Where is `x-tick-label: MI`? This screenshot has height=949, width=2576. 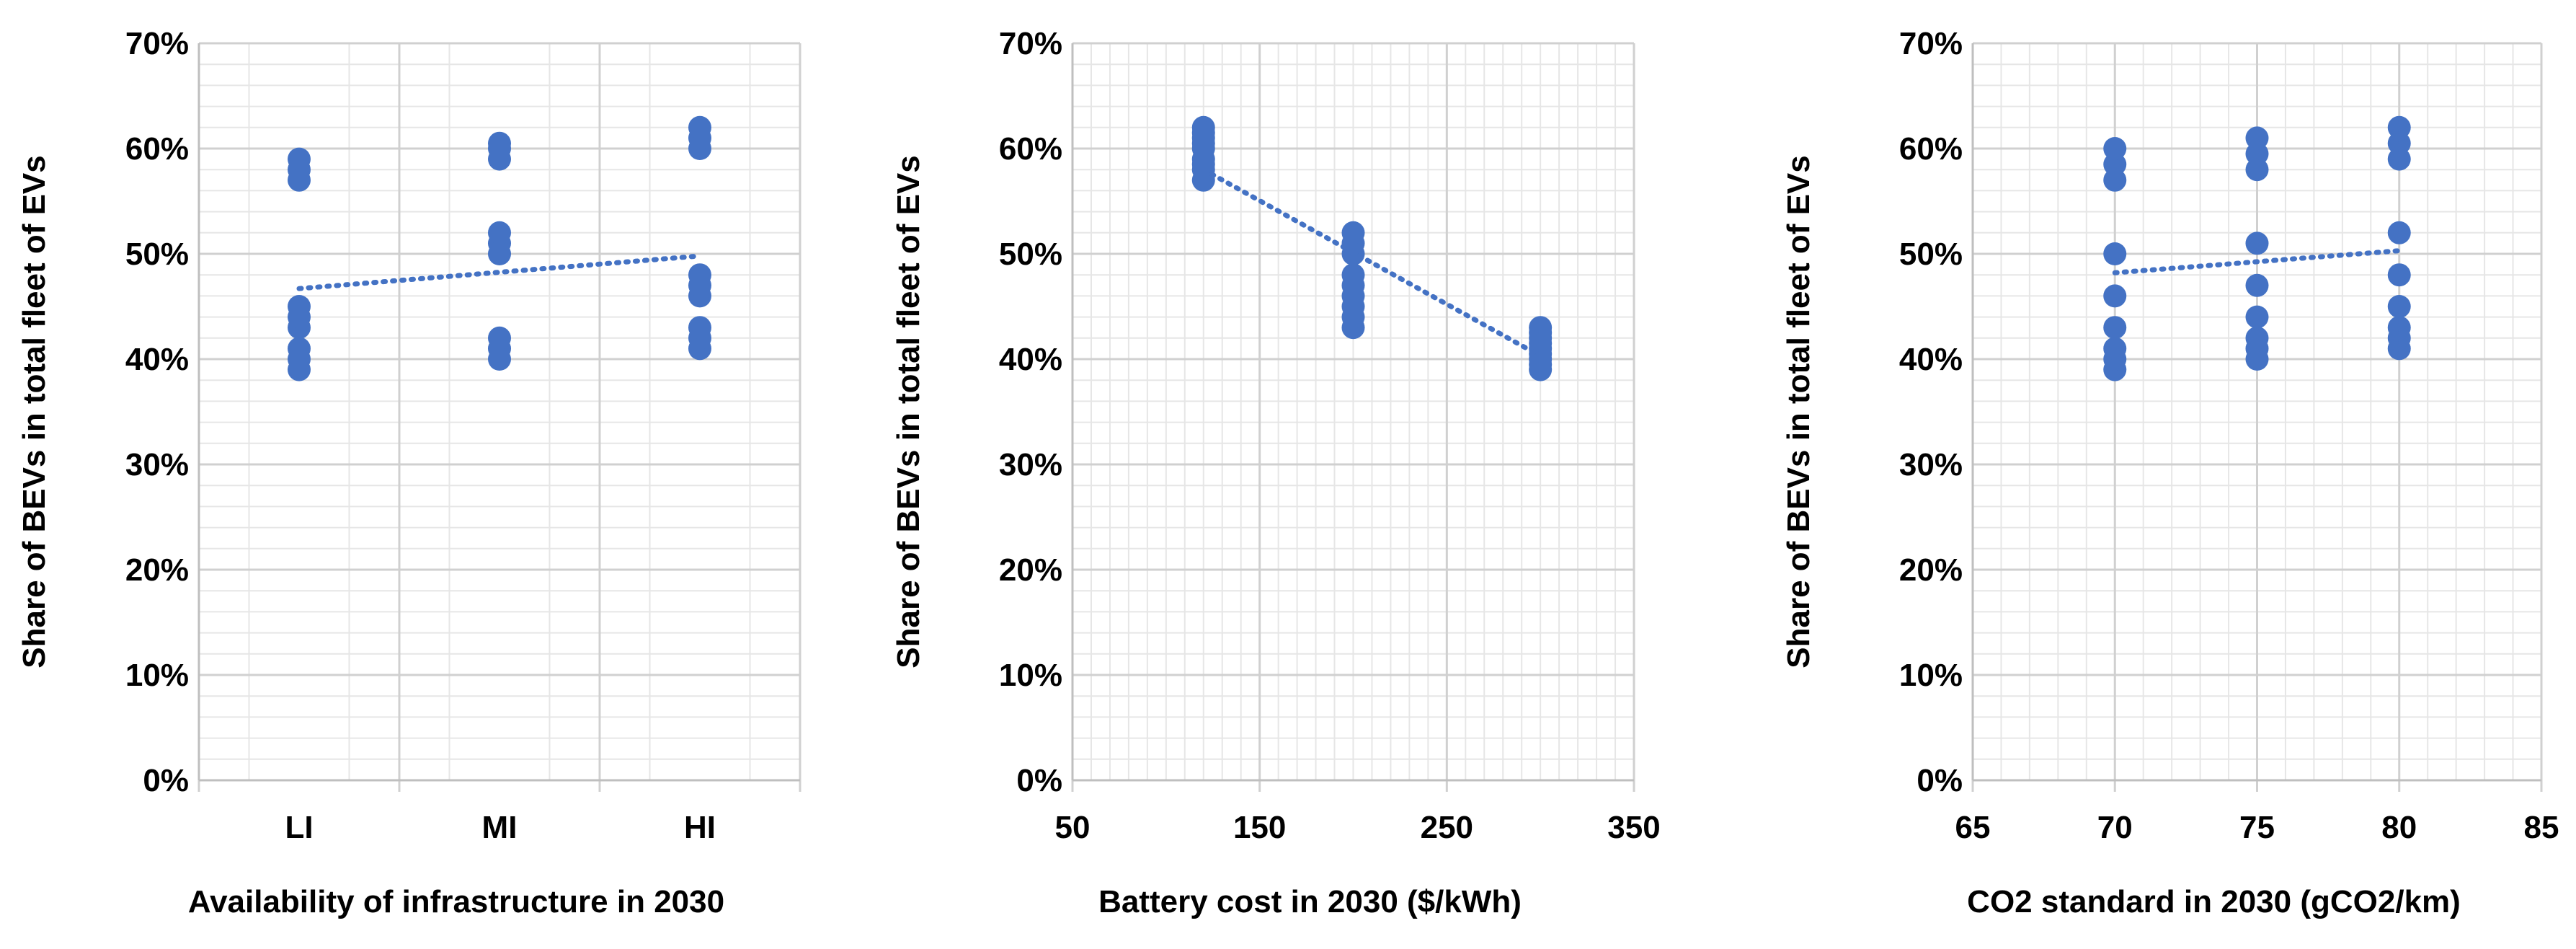
x-tick-label: MI is located at coordinates (500, 827).